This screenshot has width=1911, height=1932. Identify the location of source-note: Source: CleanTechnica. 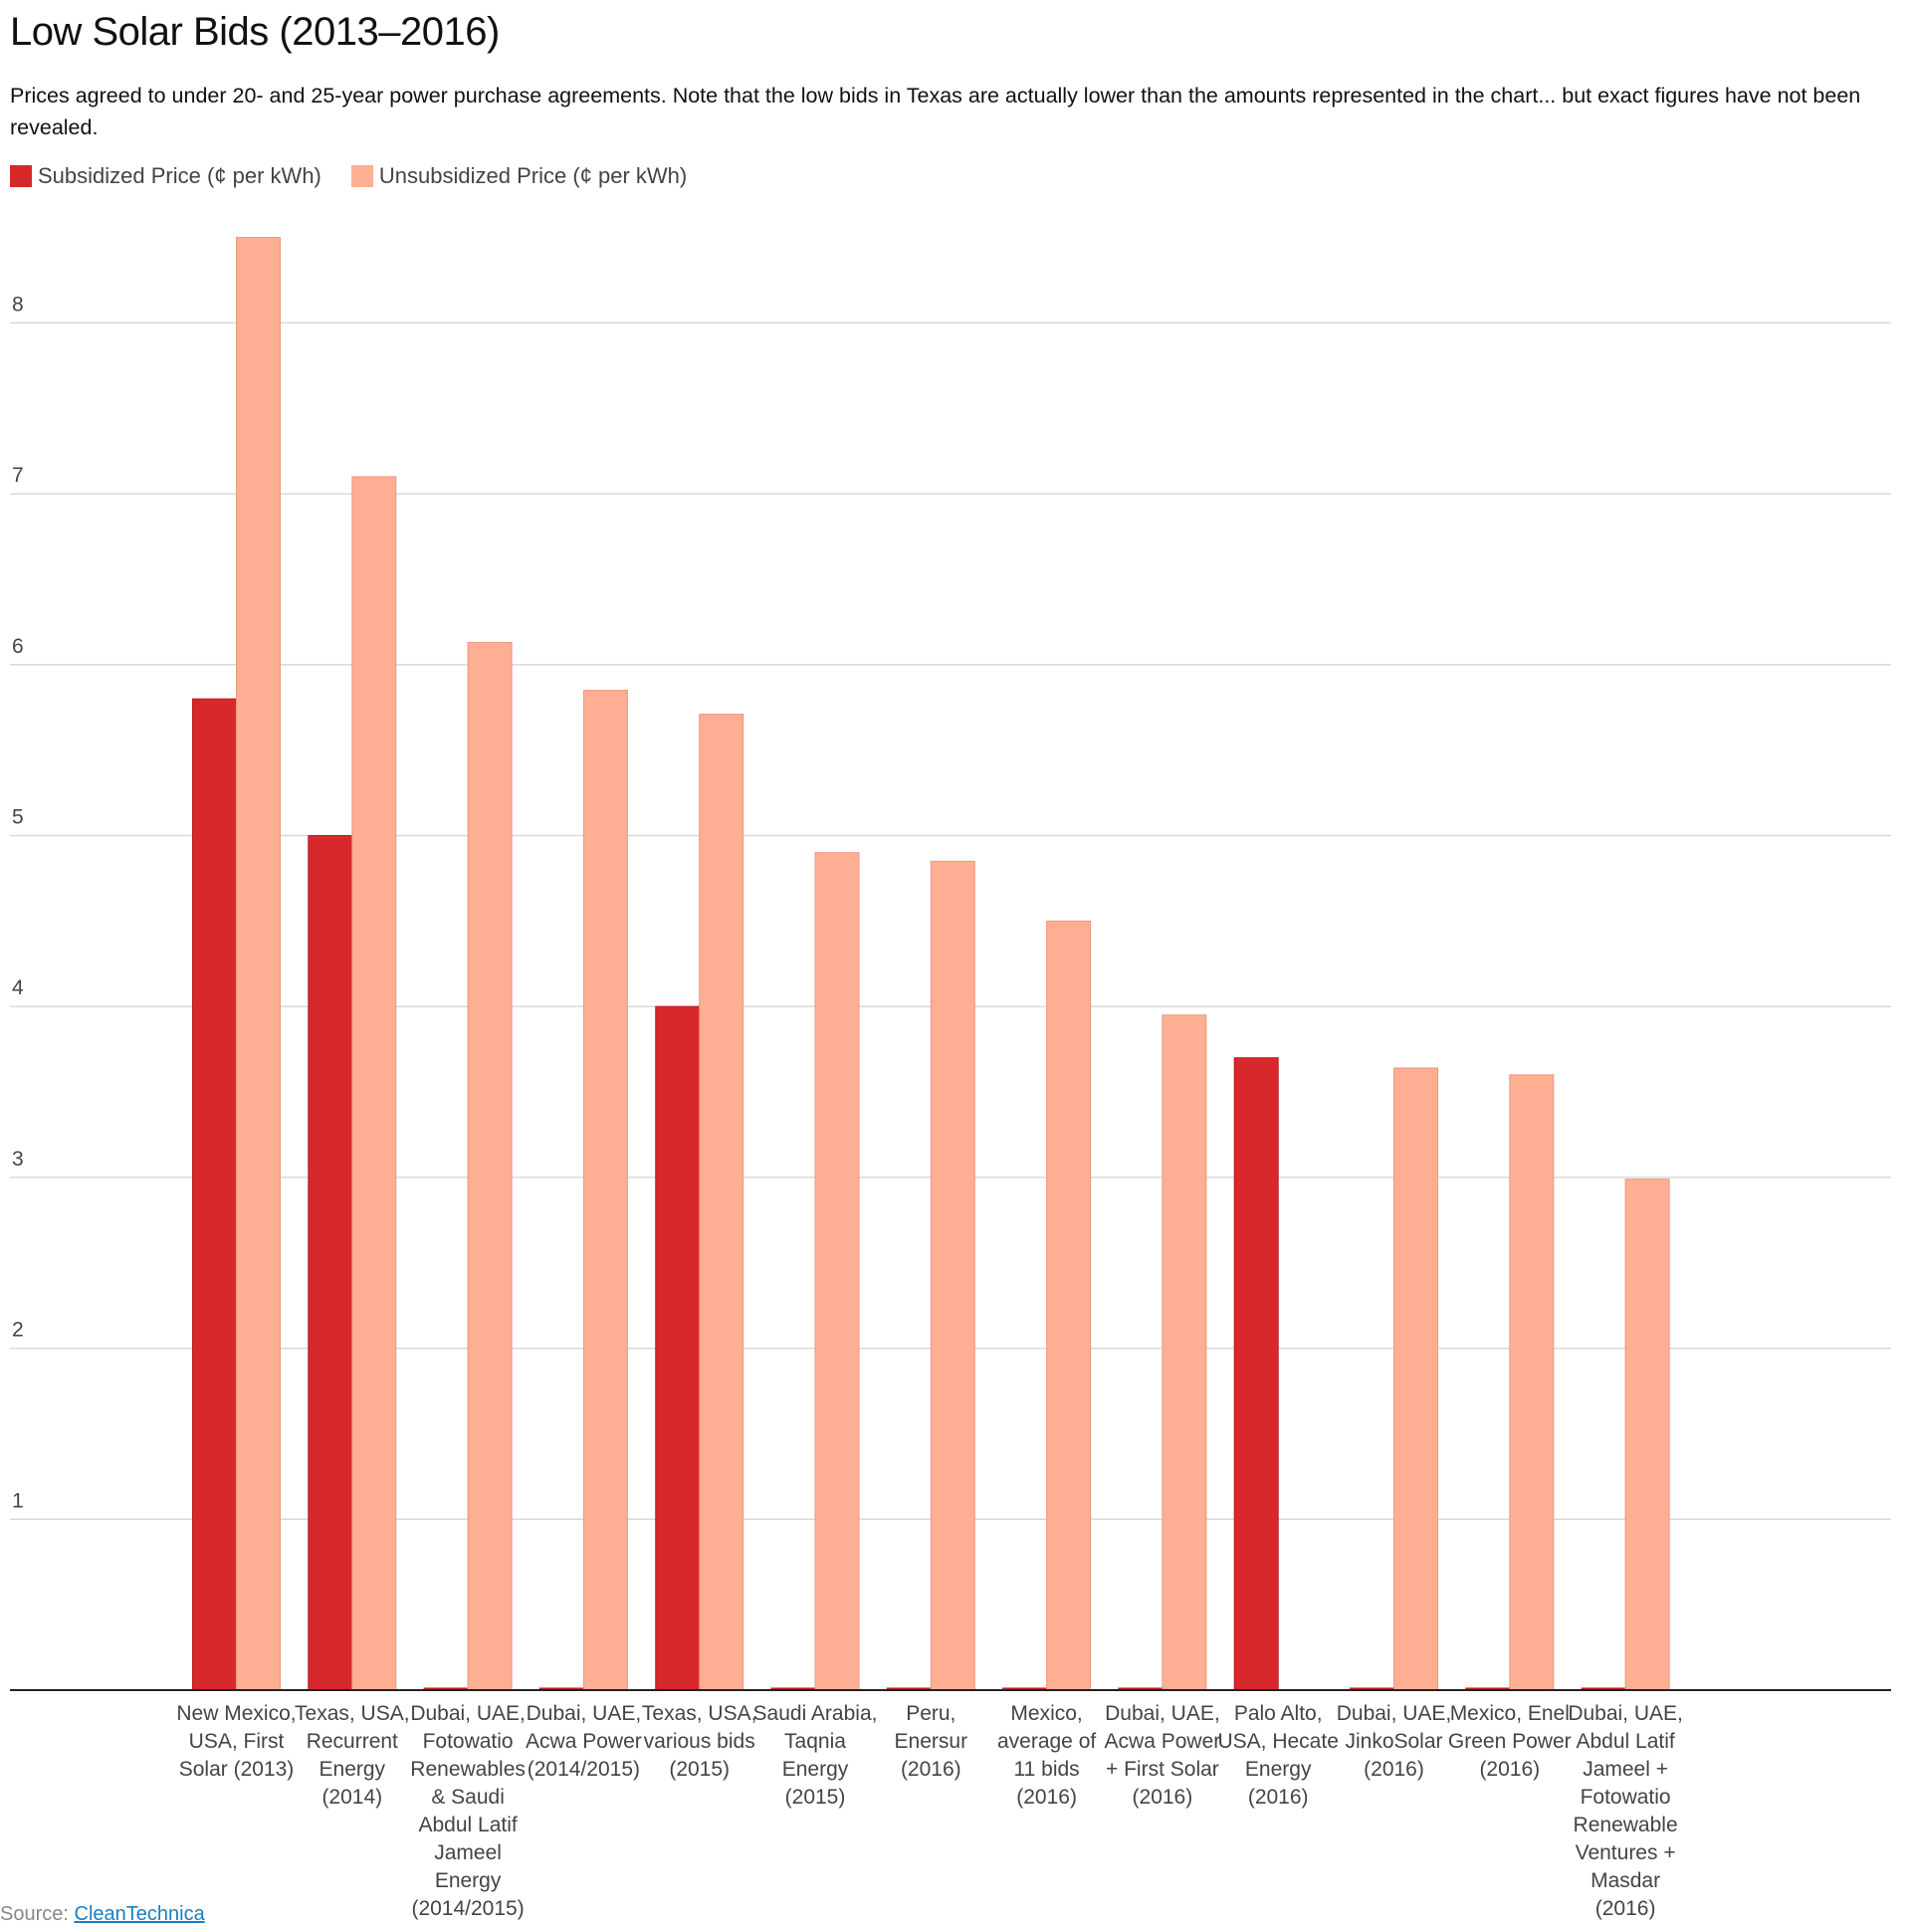
(102, 1914).